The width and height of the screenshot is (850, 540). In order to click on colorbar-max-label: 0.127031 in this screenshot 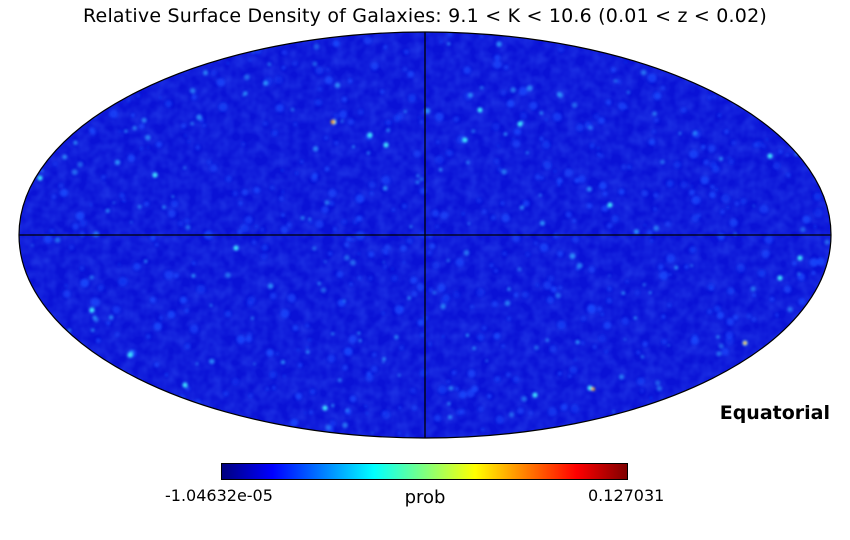, I will do `click(626, 495)`.